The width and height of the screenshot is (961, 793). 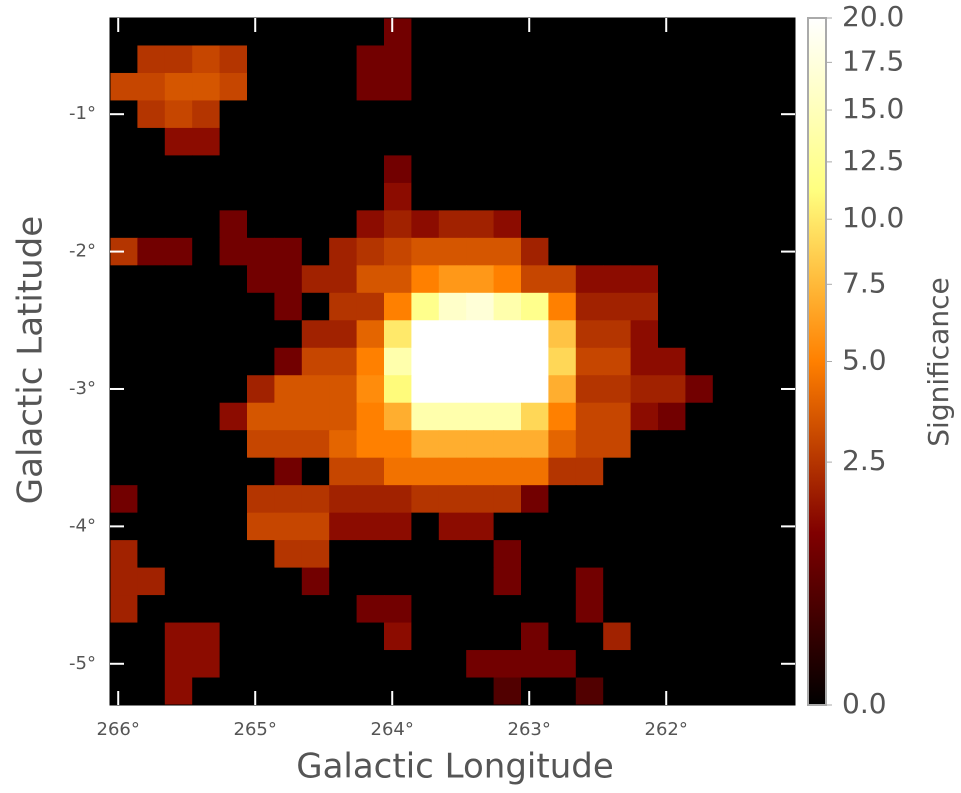 What do you see at coordinates (455, 767) in the screenshot?
I see `x-axis-label: Galactic Longitude` at bounding box center [455, 767].